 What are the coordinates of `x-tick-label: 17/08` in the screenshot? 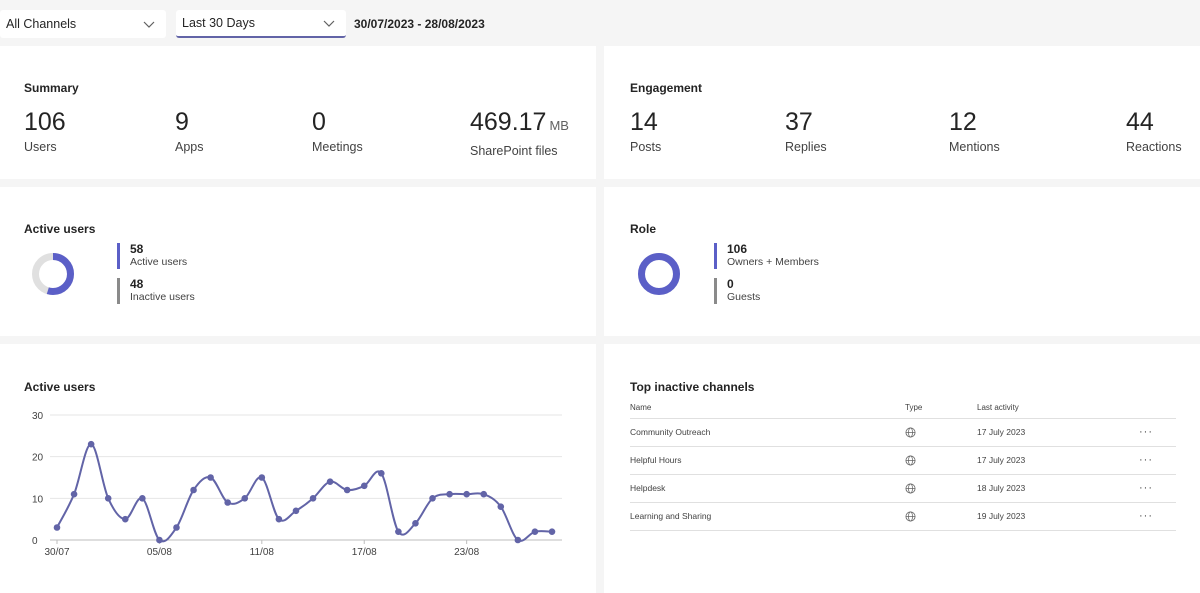 It's located at (364, 552).